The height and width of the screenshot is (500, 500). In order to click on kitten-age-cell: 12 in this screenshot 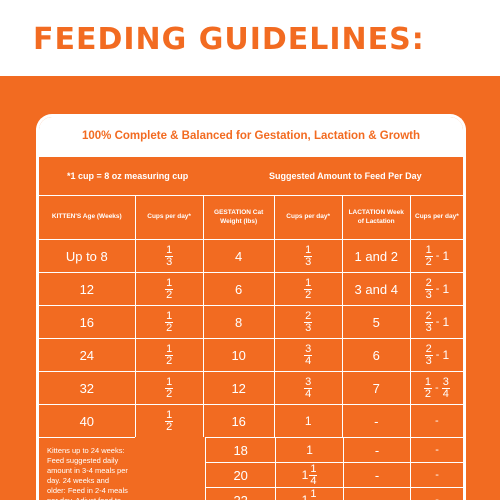, I will do `click(87, 289)`.